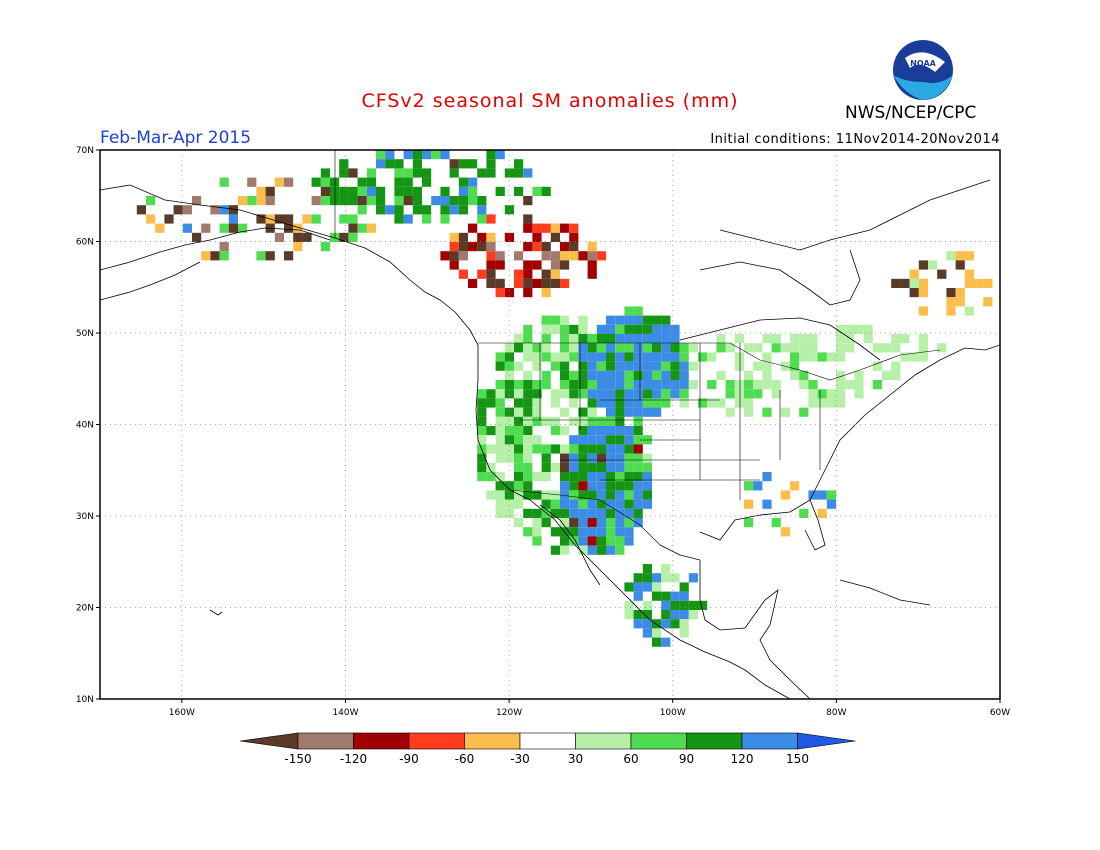  Describe the element at coordinates (85, 517) in the screenshot. I see `lat-label: 30N` at that location.